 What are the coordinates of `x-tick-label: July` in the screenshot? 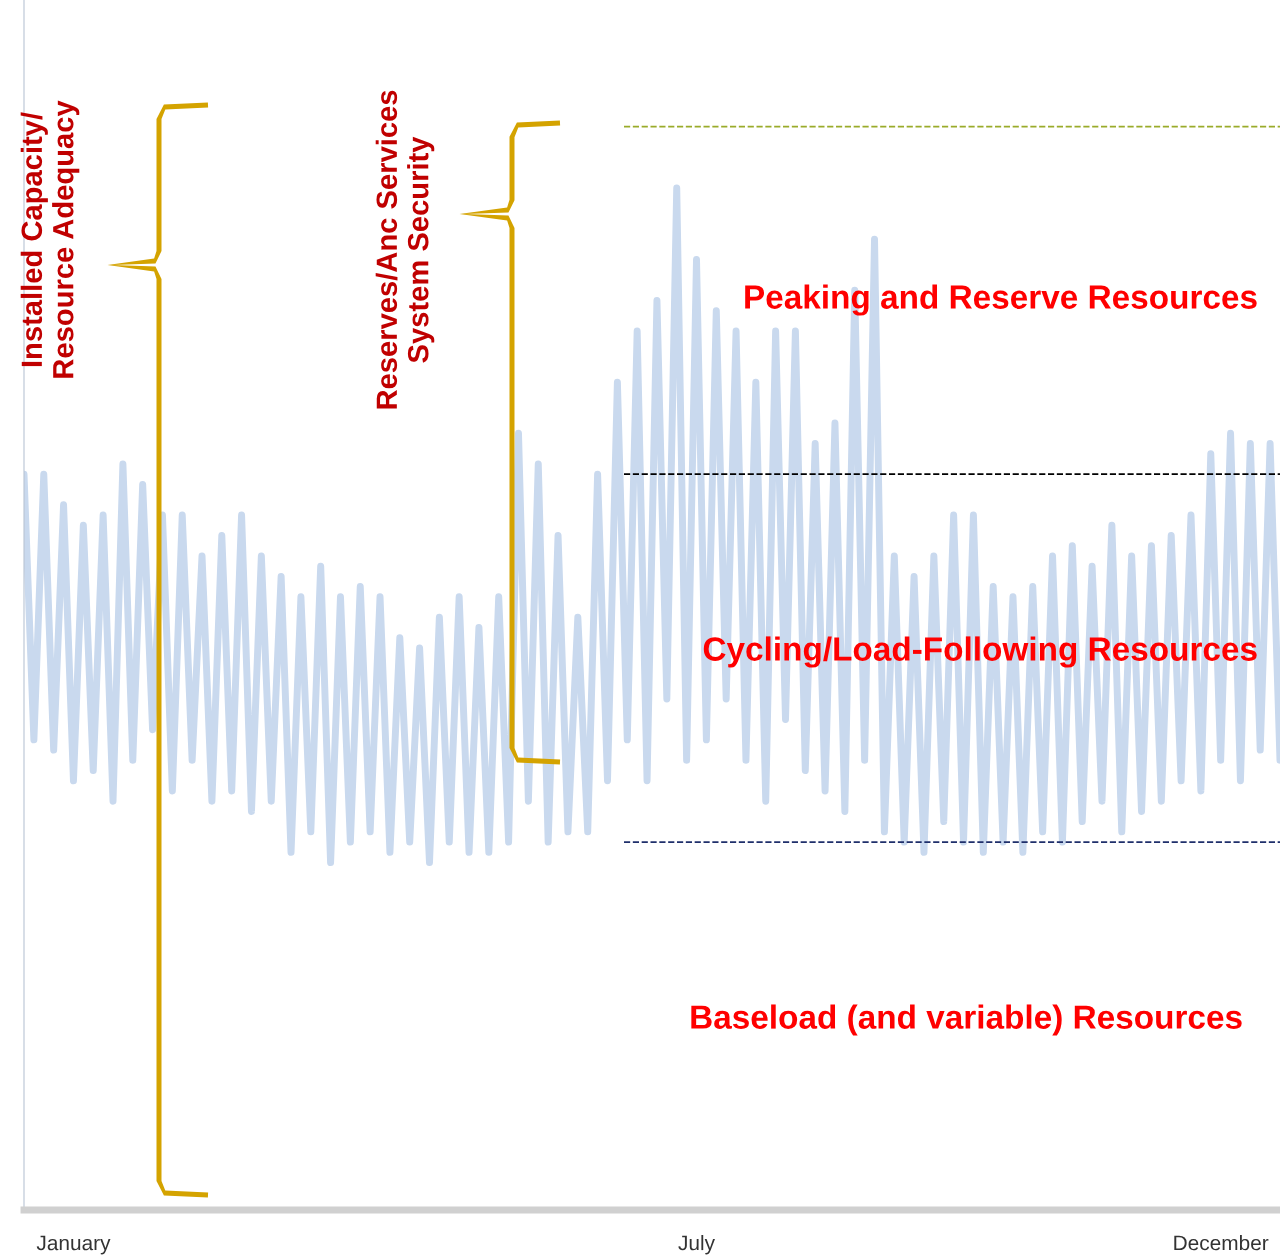 It's located at (696, 1245).